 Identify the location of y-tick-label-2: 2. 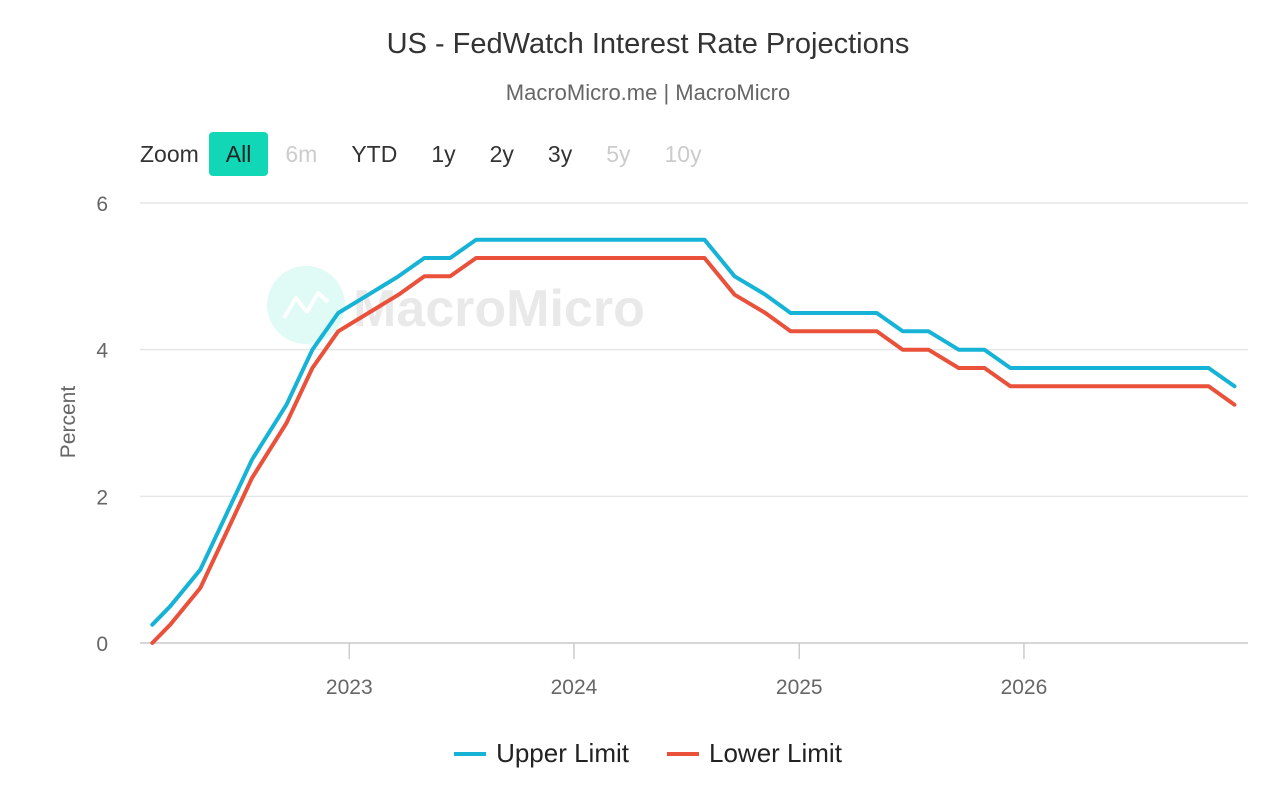
(102, 497).